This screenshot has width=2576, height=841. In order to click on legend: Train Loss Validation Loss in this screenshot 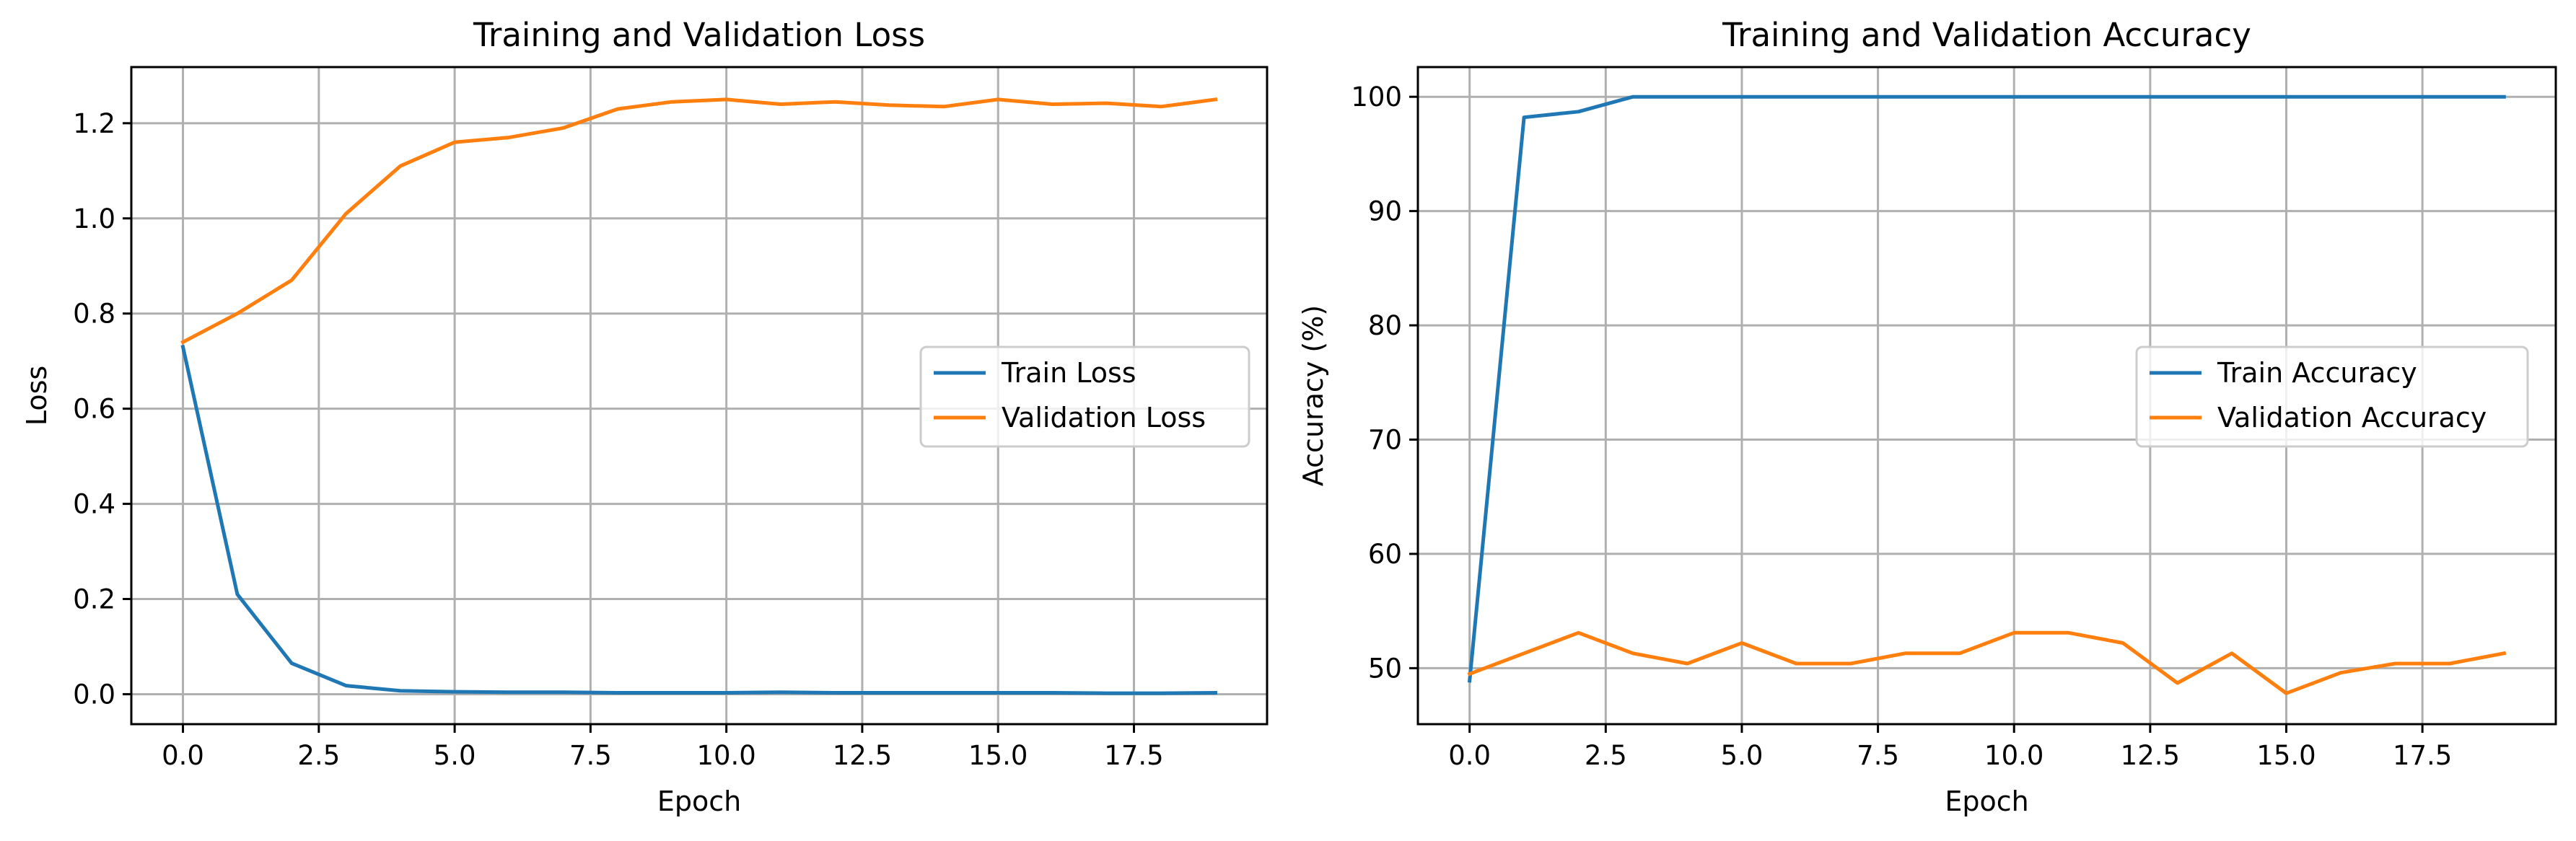, I will do `click(1084, 396)`.